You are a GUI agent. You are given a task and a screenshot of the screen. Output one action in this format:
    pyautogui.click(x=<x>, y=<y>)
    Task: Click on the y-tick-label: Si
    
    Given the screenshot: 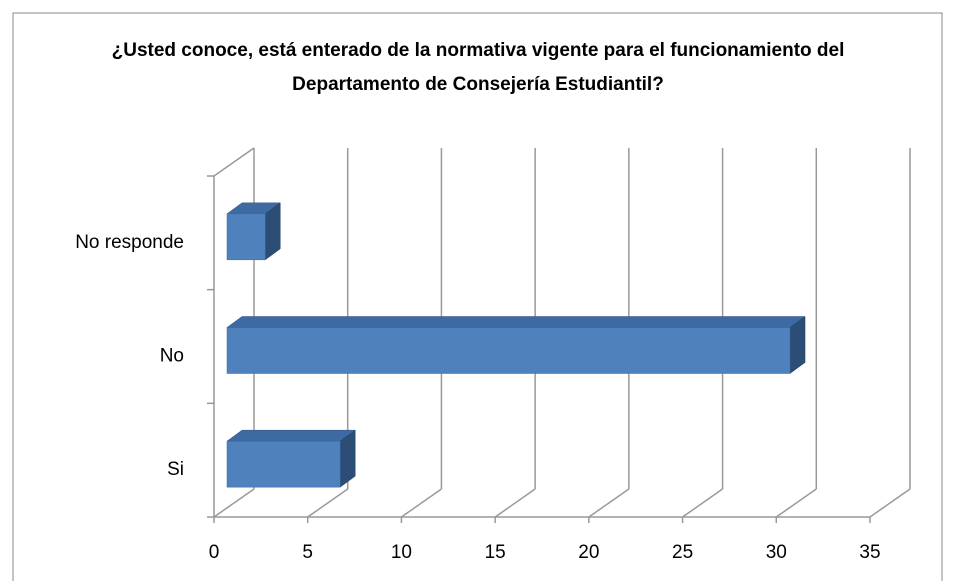 What is the action you would take?
    pyautogui.click(x=175, y=469)
    